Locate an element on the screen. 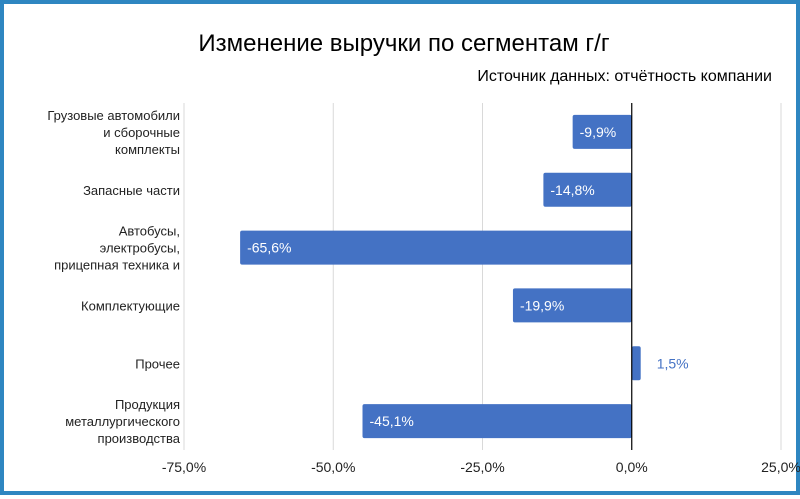  category-label-line: Комплектующие is located at coordinates (130, 305).